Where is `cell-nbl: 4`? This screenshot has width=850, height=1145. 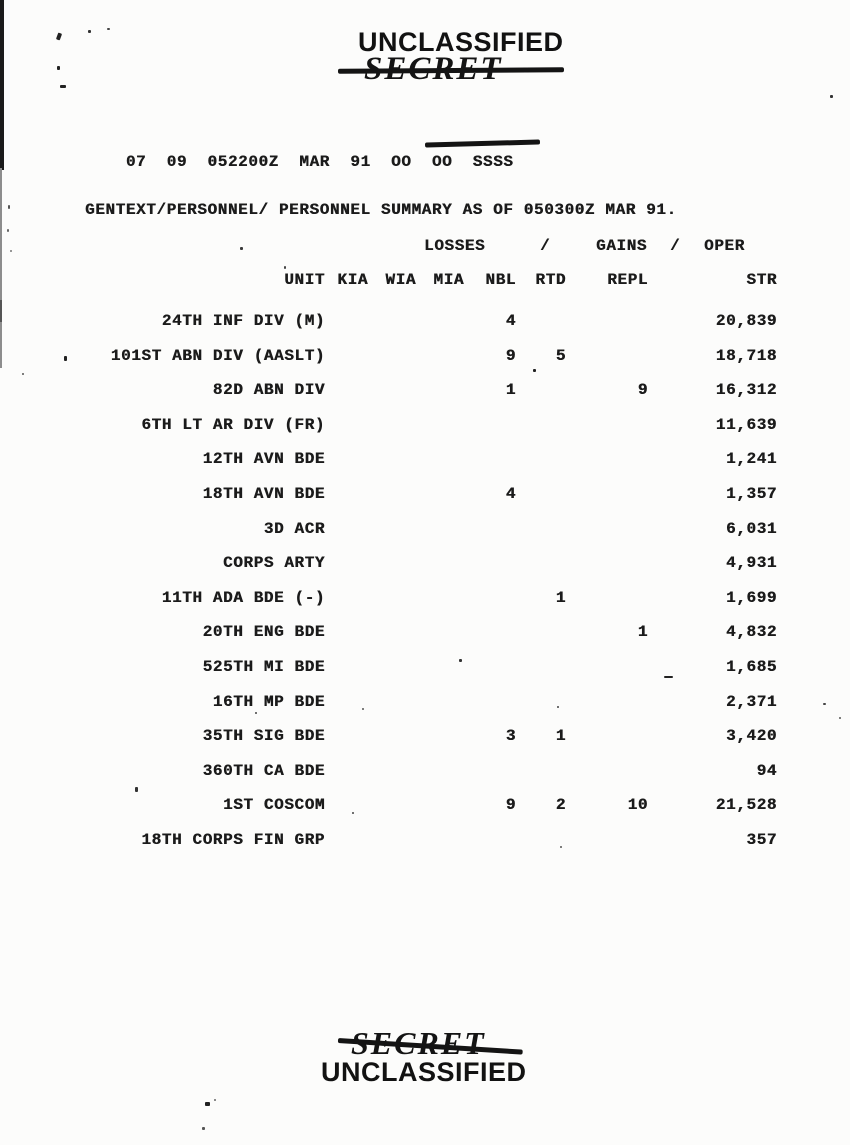
cell-nbl: 4 is located at coordinates (510, 321).